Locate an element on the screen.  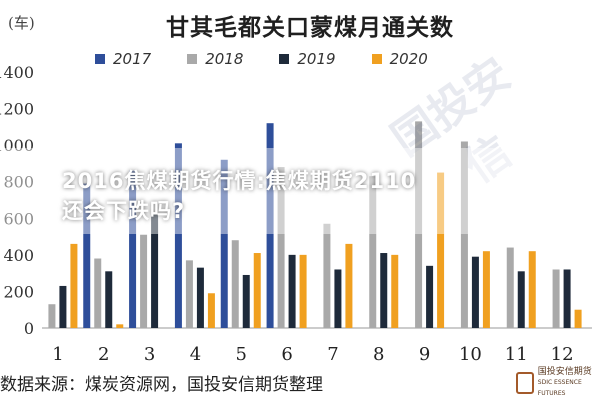
article-title-text: 2016焦煤期货行情:焦煤期货2110还会下跌吗? is located at coordinates (239, 196).